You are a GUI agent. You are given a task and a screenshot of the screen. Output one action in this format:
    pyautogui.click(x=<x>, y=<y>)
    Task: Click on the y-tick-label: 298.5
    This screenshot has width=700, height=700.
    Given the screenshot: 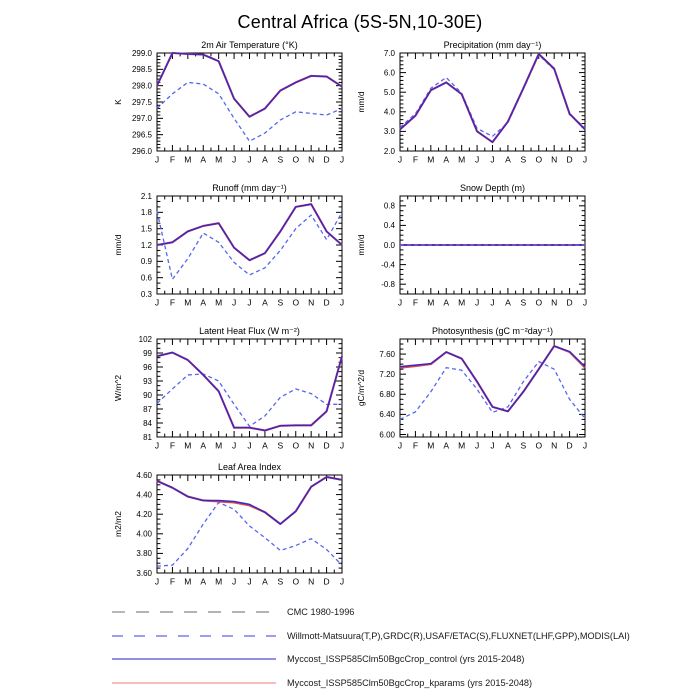 What is the action you would take?
    pyautogui.click(x=142, y=69)
    